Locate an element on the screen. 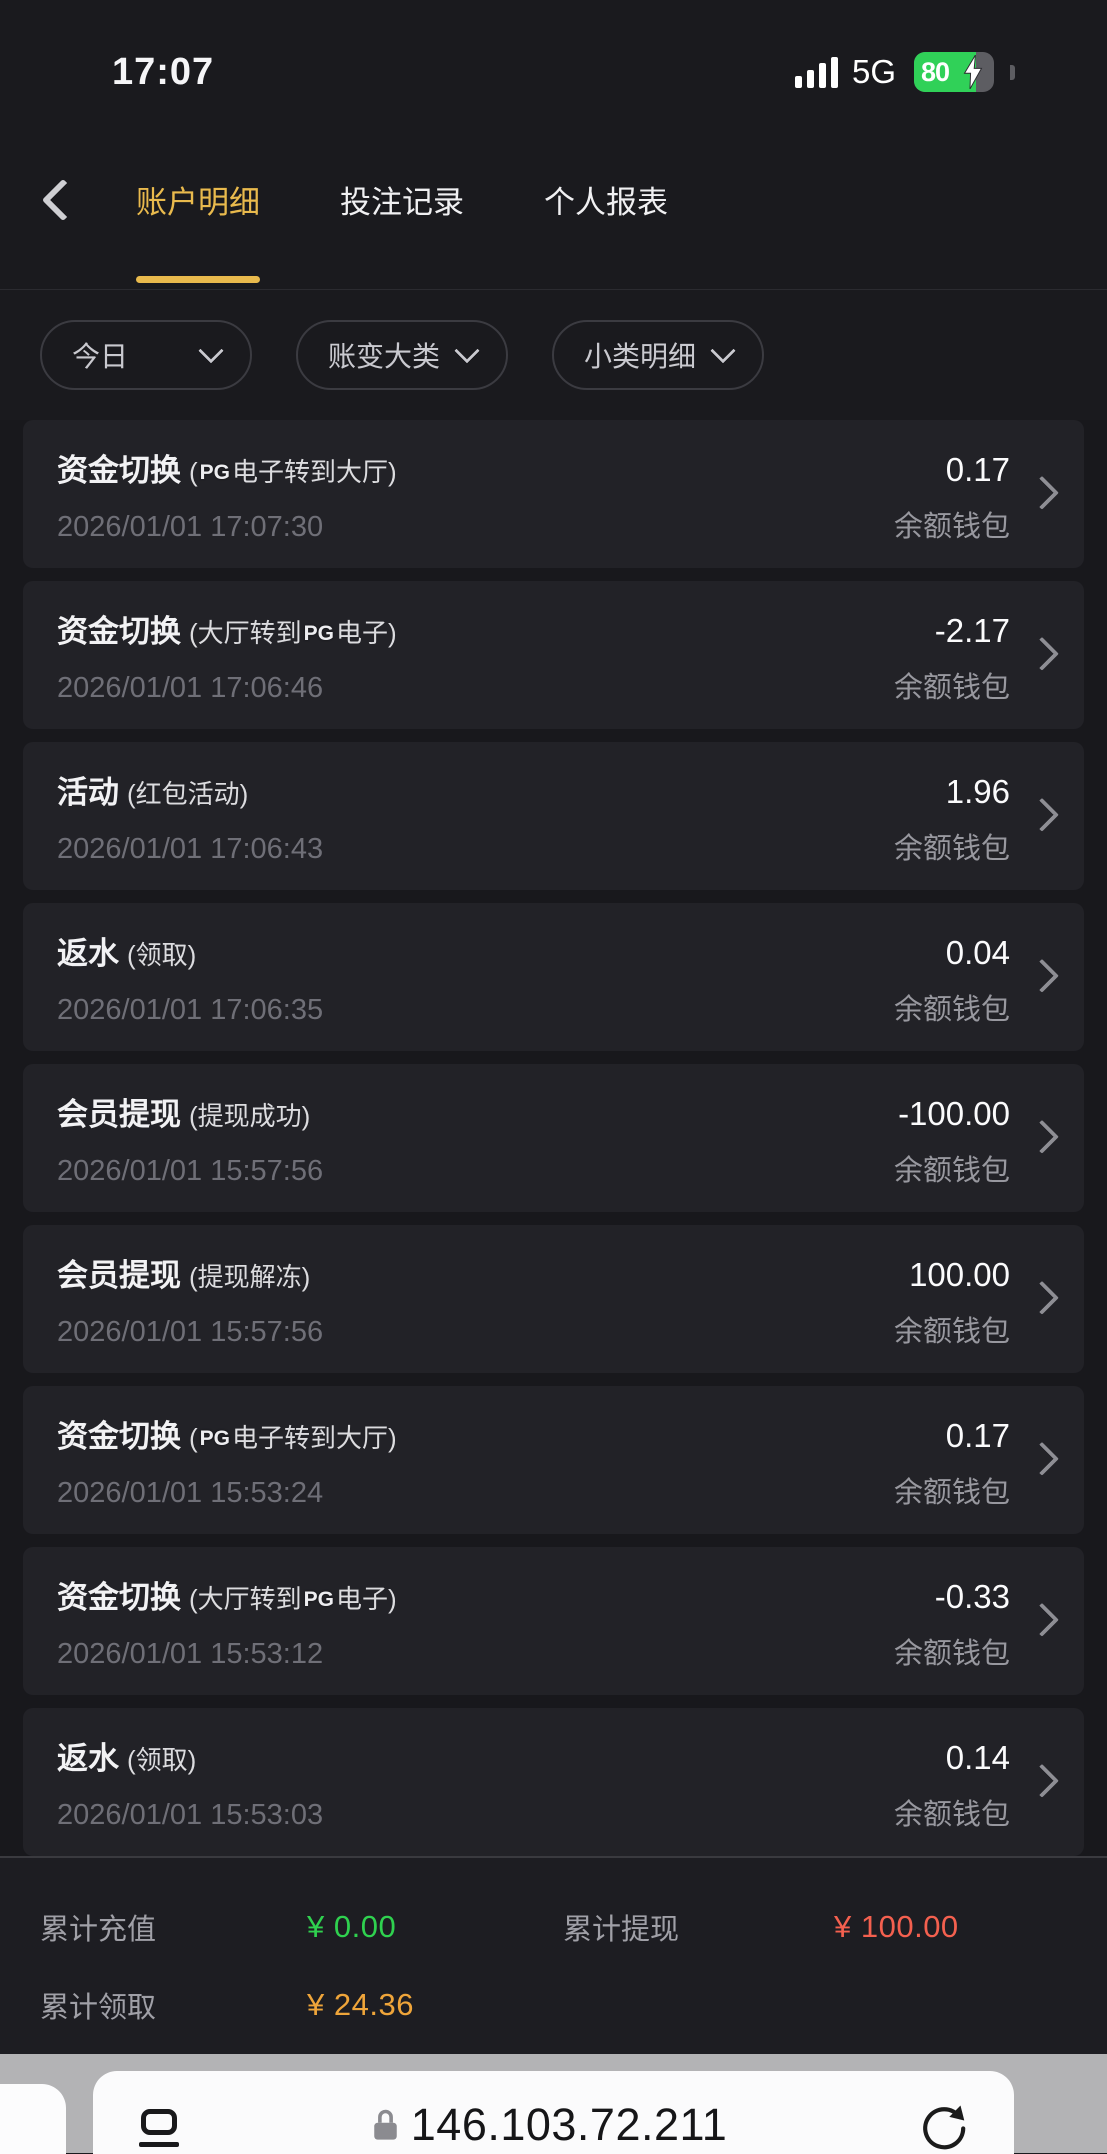 This screenshot has height=2154, width=1107. chevron-left-icon is located at coordinates (63, 199).